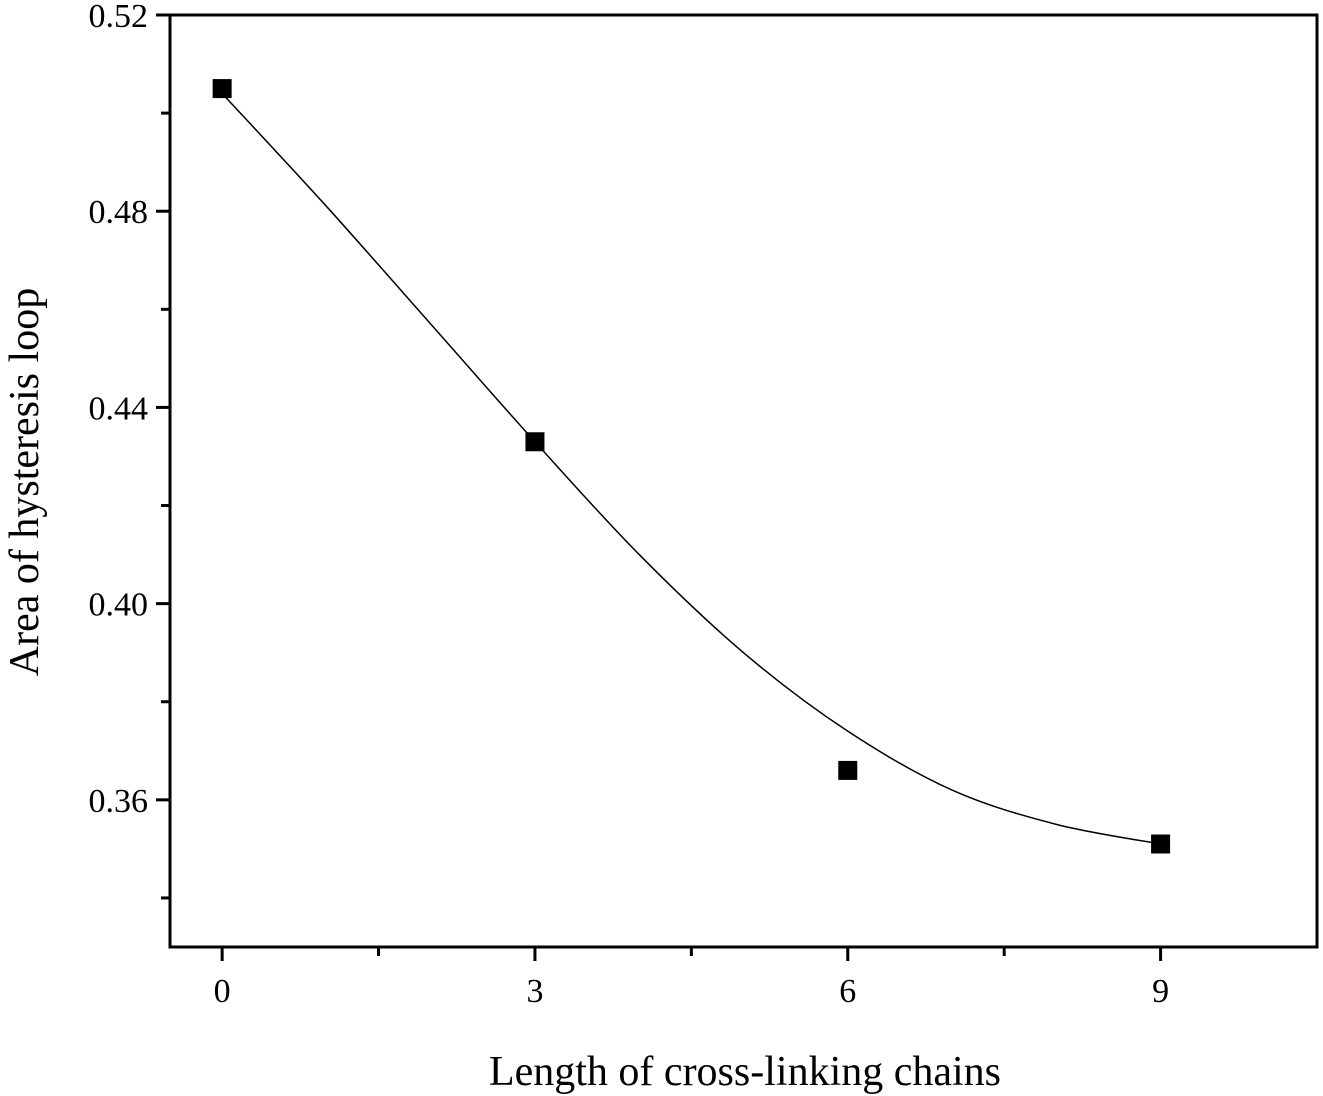  What do you see at coordinates (534, 991) in the screenshot?
I see `x-tick-label: 3` at bounding box center [534, 991].